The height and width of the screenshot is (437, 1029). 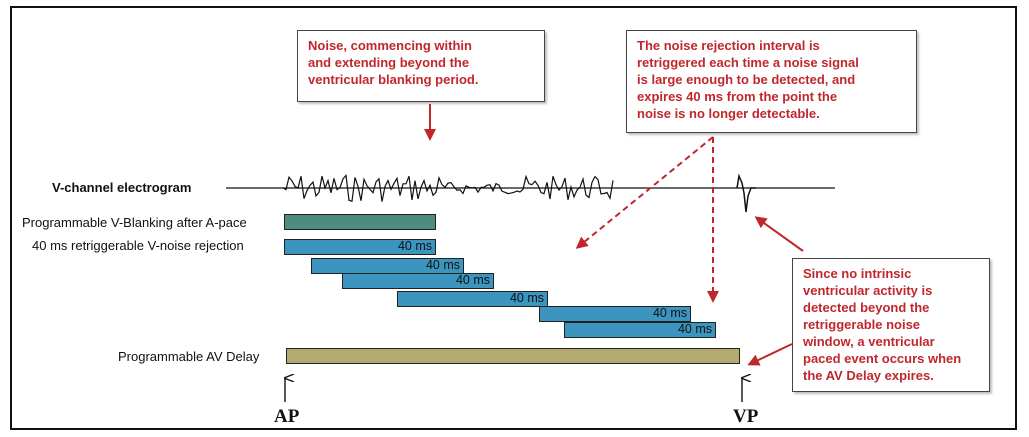 I want to click on ventricular-paced-spike, so click(x=746, y=193).